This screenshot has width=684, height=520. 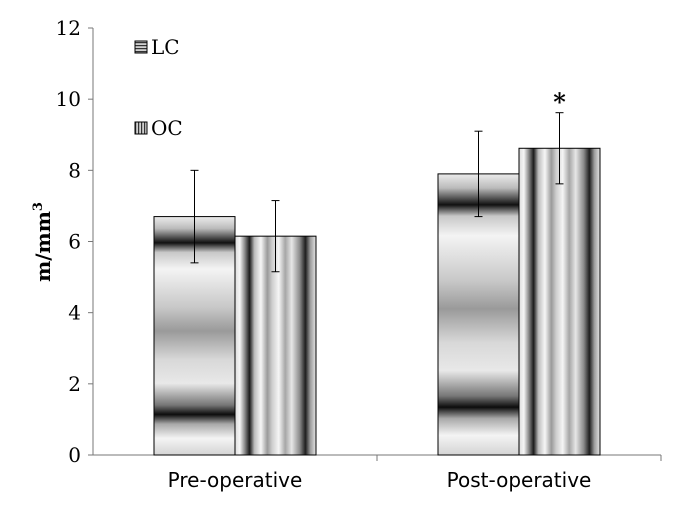 I want to click on significance-marker: *, so click(x=559, y=102).